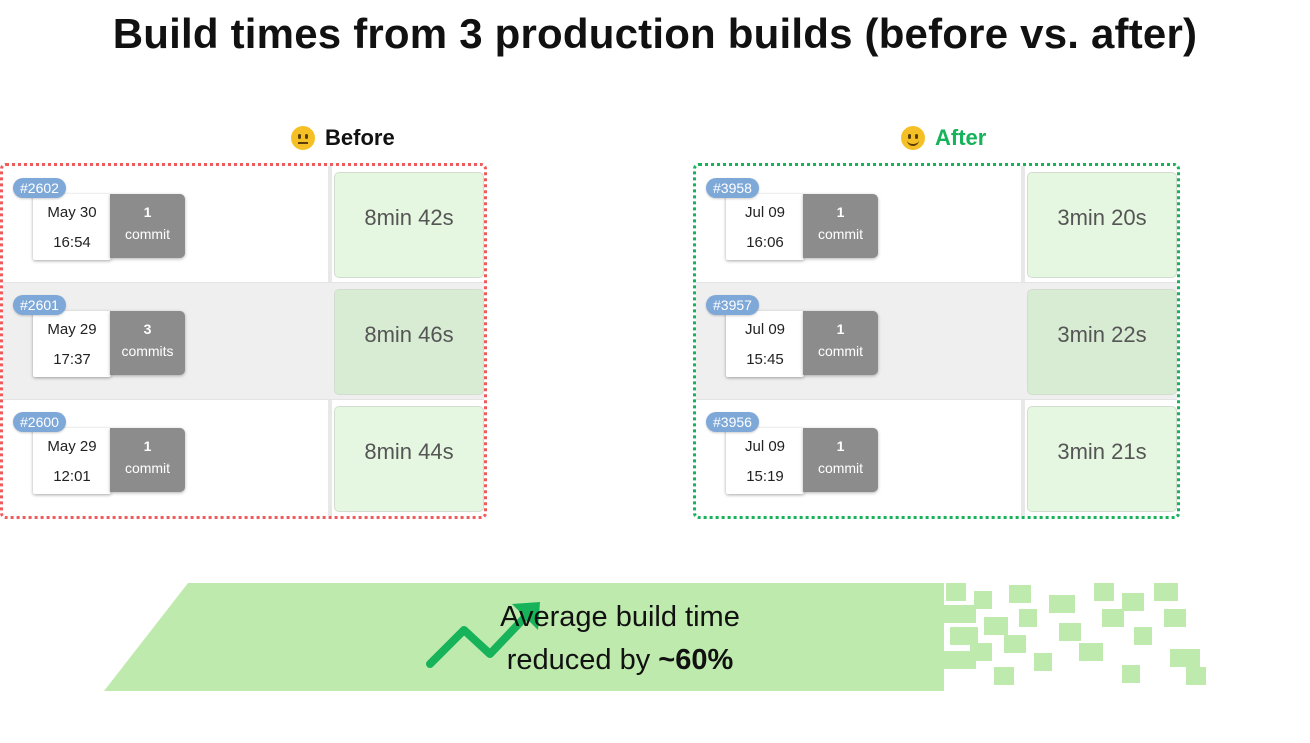  What do you see at coordinates (72, 476) in the screenshot?
I see `build-time: 12:01` at bounding box center [72, 476].